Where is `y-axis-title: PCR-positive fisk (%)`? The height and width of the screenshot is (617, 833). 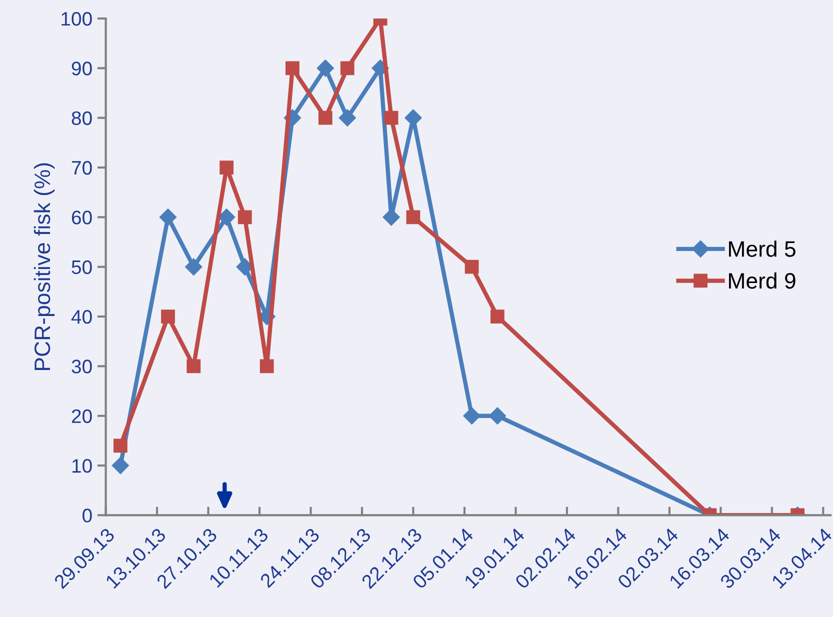 y-axis-title: PCR-positive fisk (%) is located at coordinates (44, 266).